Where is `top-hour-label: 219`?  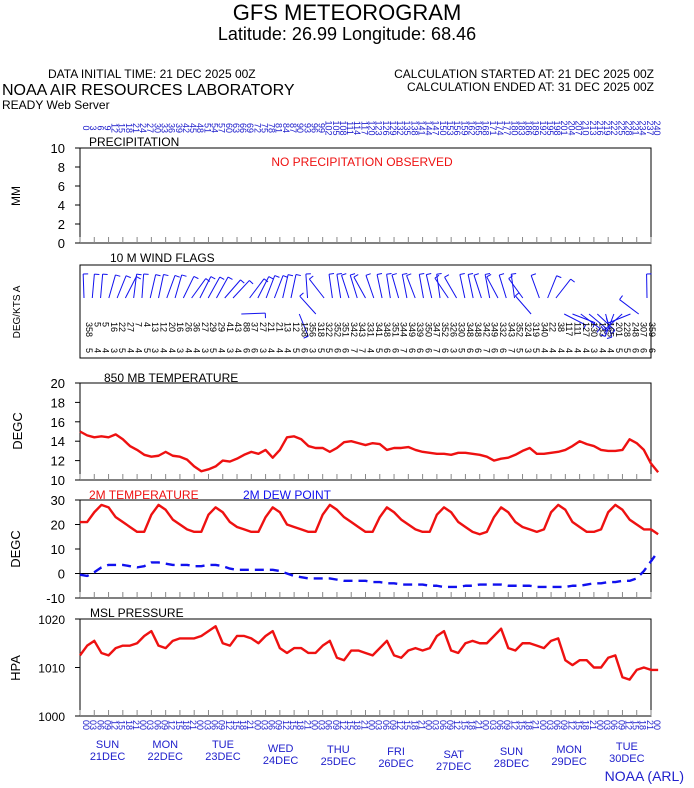
top-hour-label: 219 is located at coordinates (607, 127).